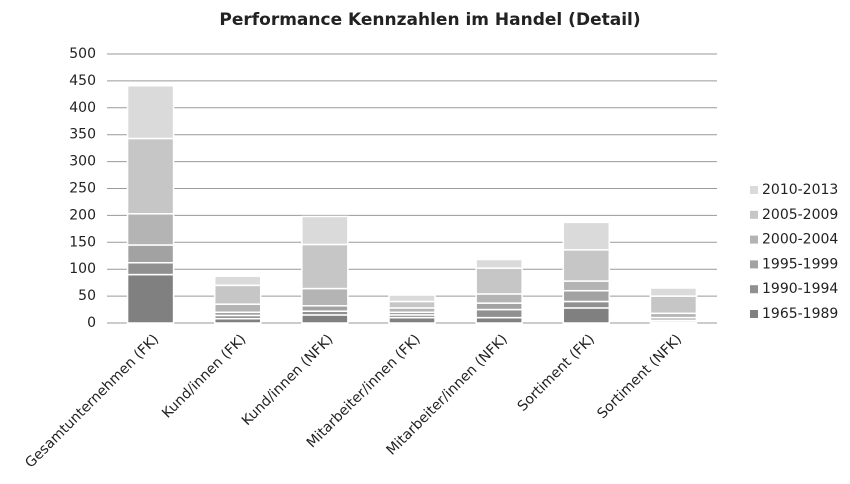 The height and width of the screenshot is (484, 850). Describe the element at coordinates (800, 314) in the screenshot. I see `legend-label: 1965-1989` at that location.